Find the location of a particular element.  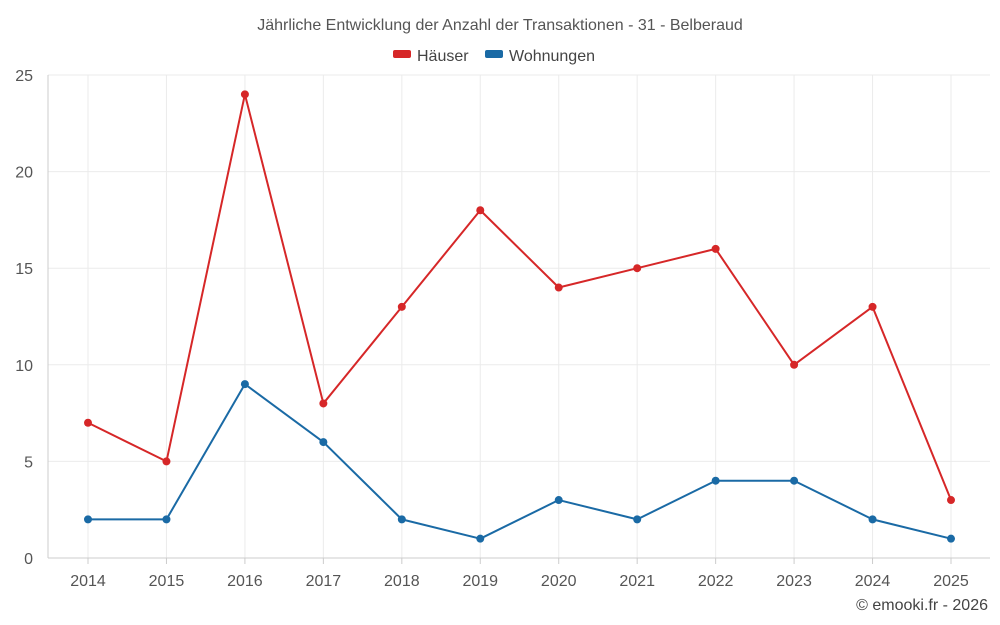

legend-swatch-wohnungen is located at coordinates (494, 54).